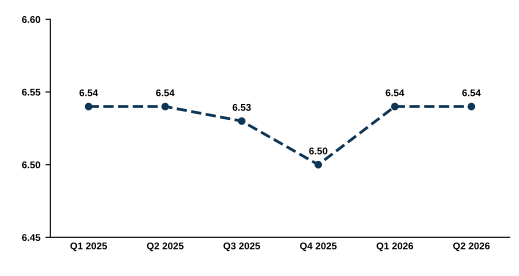 This screenshot has height=276, width=519. Describe the element at coordinates (318, 247) in the screenshot. I see `x-tick-label: Q4 2025` at that location.